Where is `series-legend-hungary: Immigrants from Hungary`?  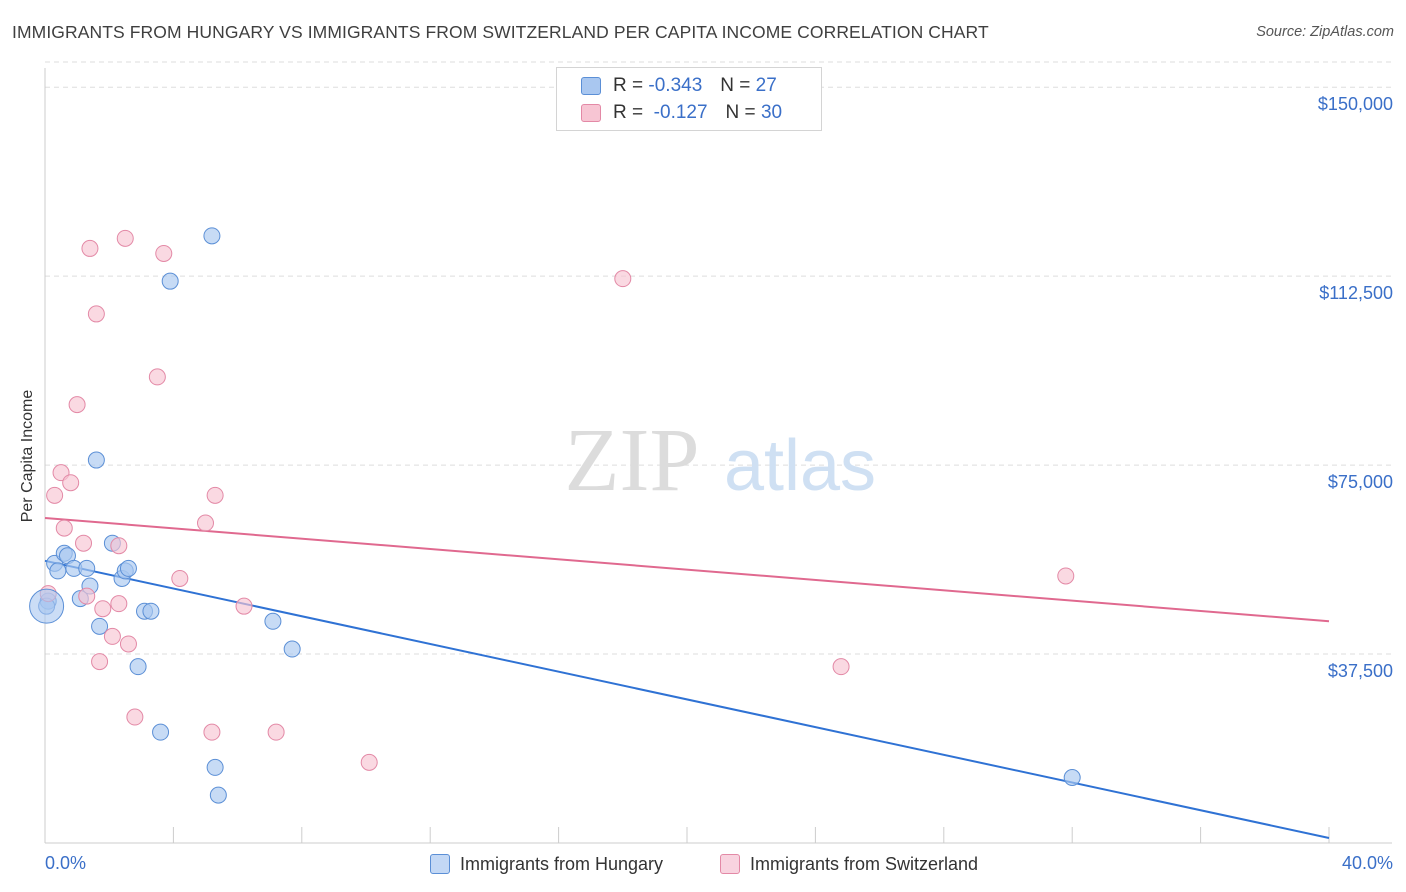 series-legend-hungary: Immigrants from Hungary is located at coordinates (546, 864).